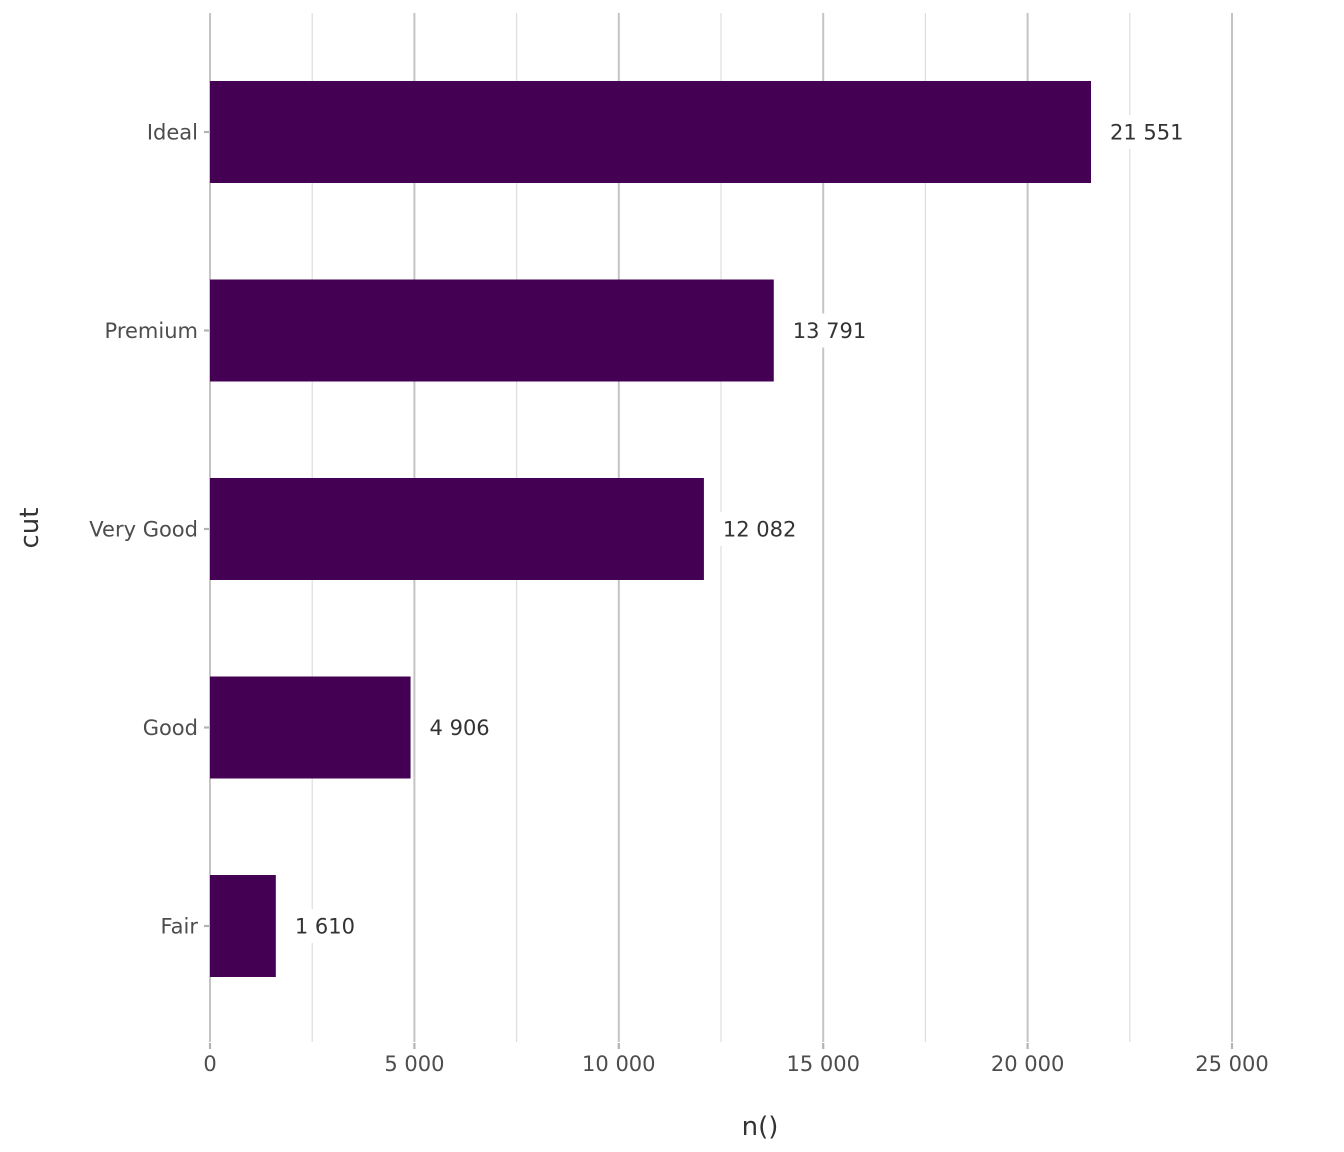  What do you see at coordinates (760, 1127) in the screenshot?
I see `x-axis-title: n()` at bounding box center [760, 1127].